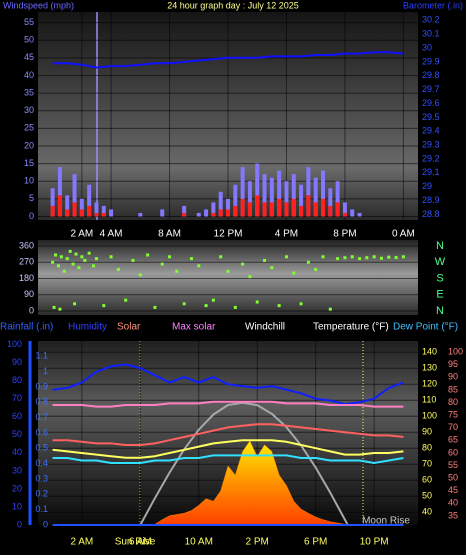 The width and height of the screenshot is (466, 555). I want to click on y2-tick-label: 29.2, so click(431, 158).